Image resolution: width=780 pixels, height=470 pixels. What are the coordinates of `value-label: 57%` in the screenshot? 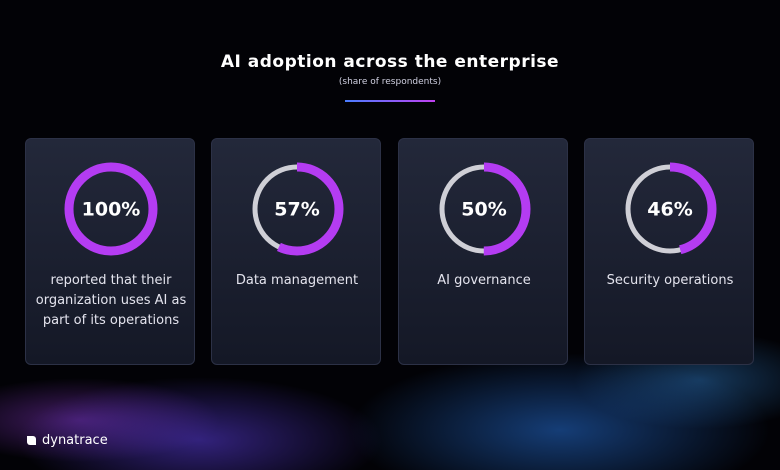 It's located at (296, 210).